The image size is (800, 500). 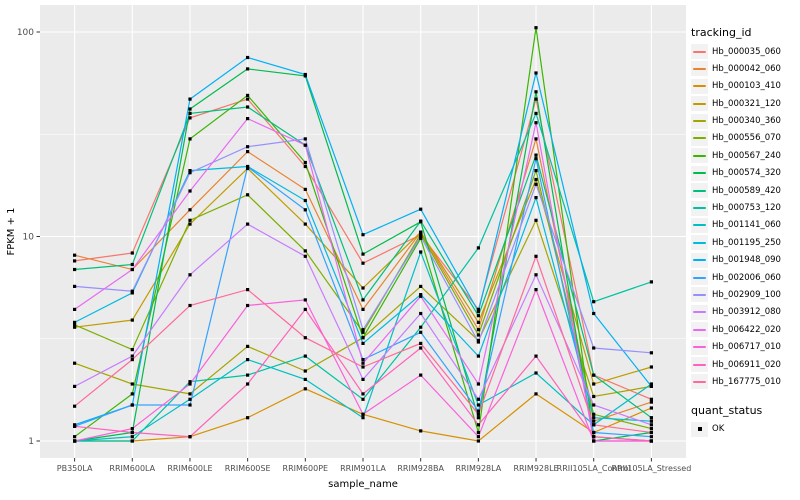 I want to click on x-tick-label: RRII105LA_Control, so click(x=594, y=468).